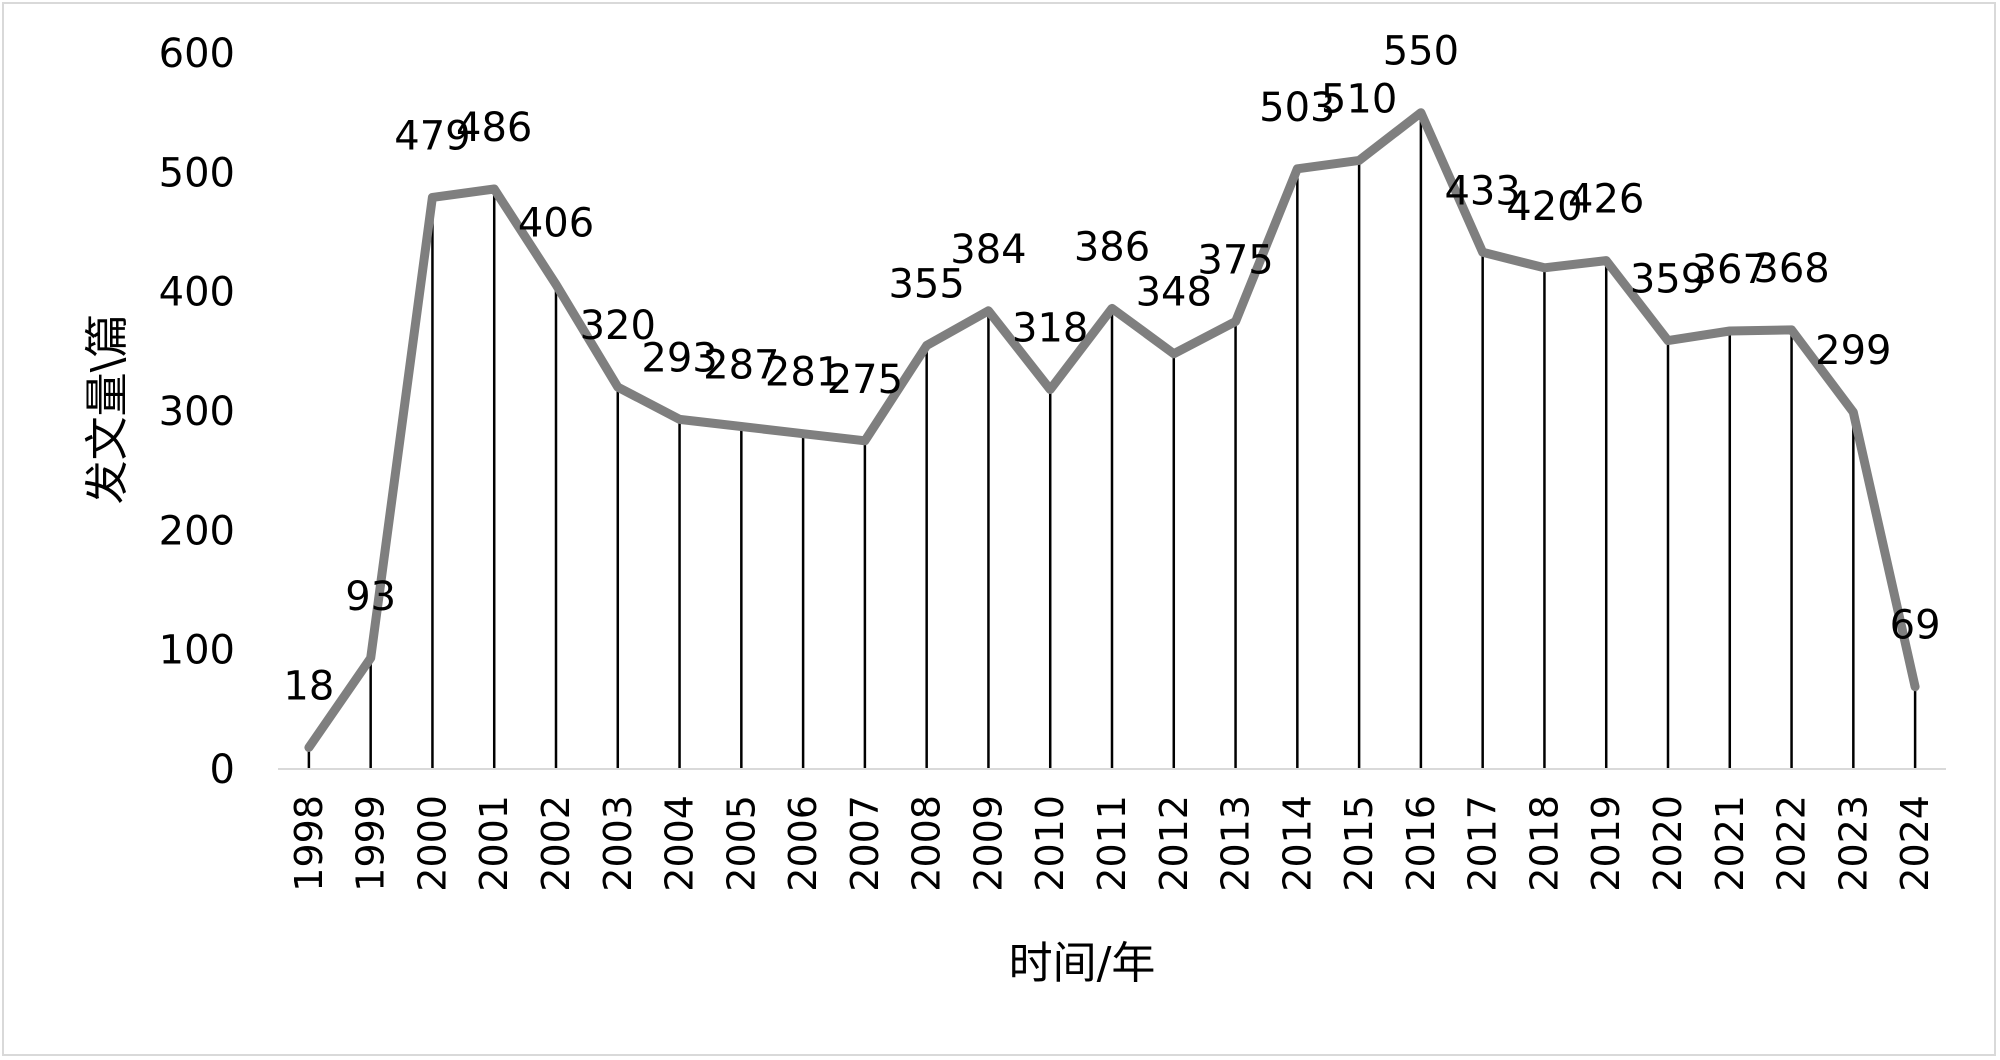 This screenshot has height=1060, width=2000. I want to click on data-label: 18, so click(308, 687).